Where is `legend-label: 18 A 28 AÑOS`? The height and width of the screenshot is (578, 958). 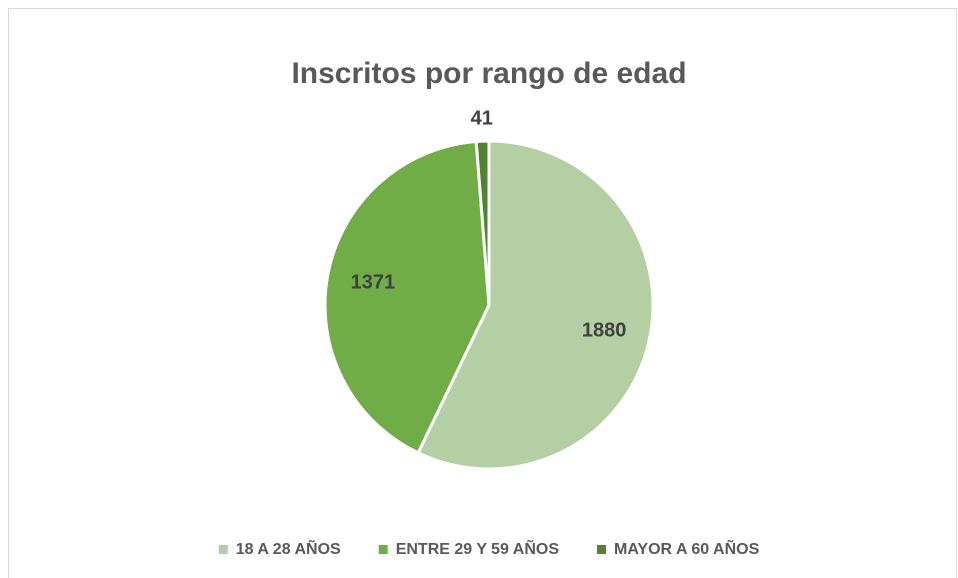
legend-label: 18 A 28 AÑOS is located at coordinates (288, 548).